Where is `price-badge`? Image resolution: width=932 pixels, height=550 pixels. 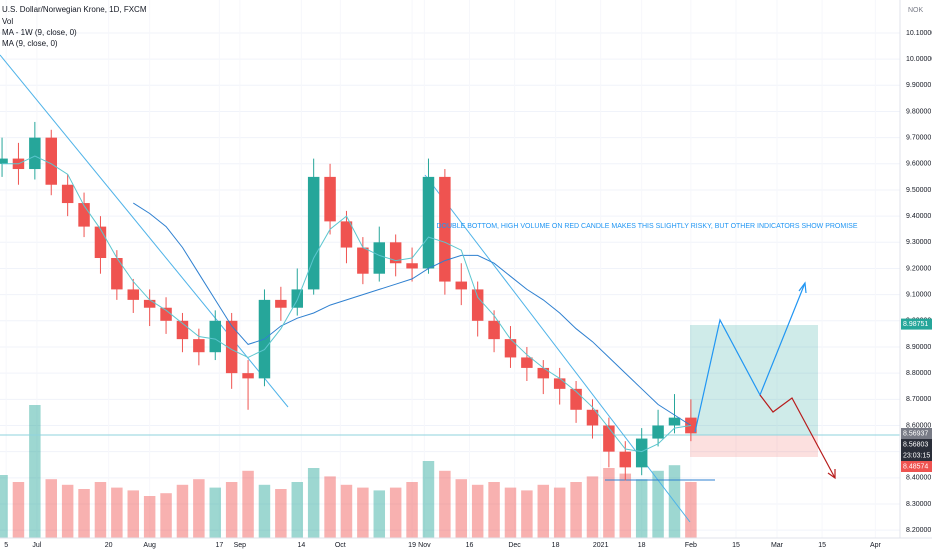 price-badge is located at coordinates (916, 466).